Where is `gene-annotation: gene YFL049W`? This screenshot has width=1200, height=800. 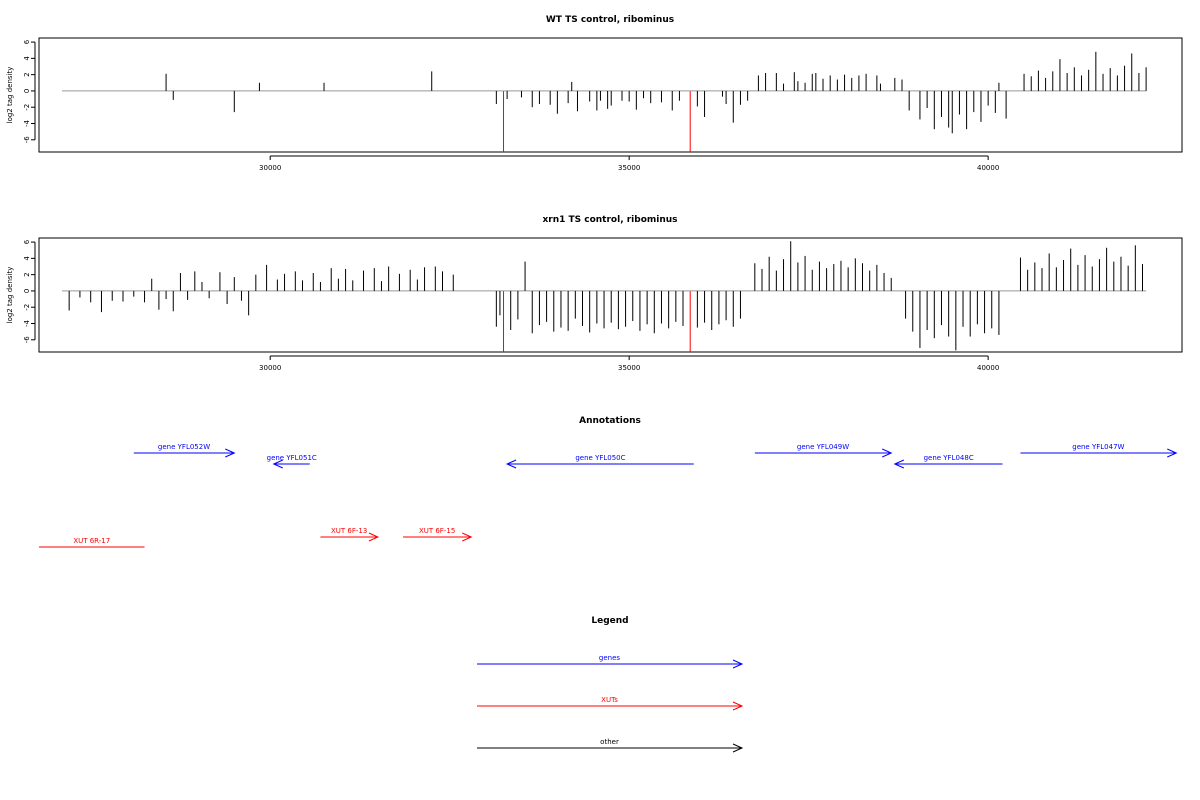 gene-annotation: gene YFL049W is located at coordinates (823, 450).